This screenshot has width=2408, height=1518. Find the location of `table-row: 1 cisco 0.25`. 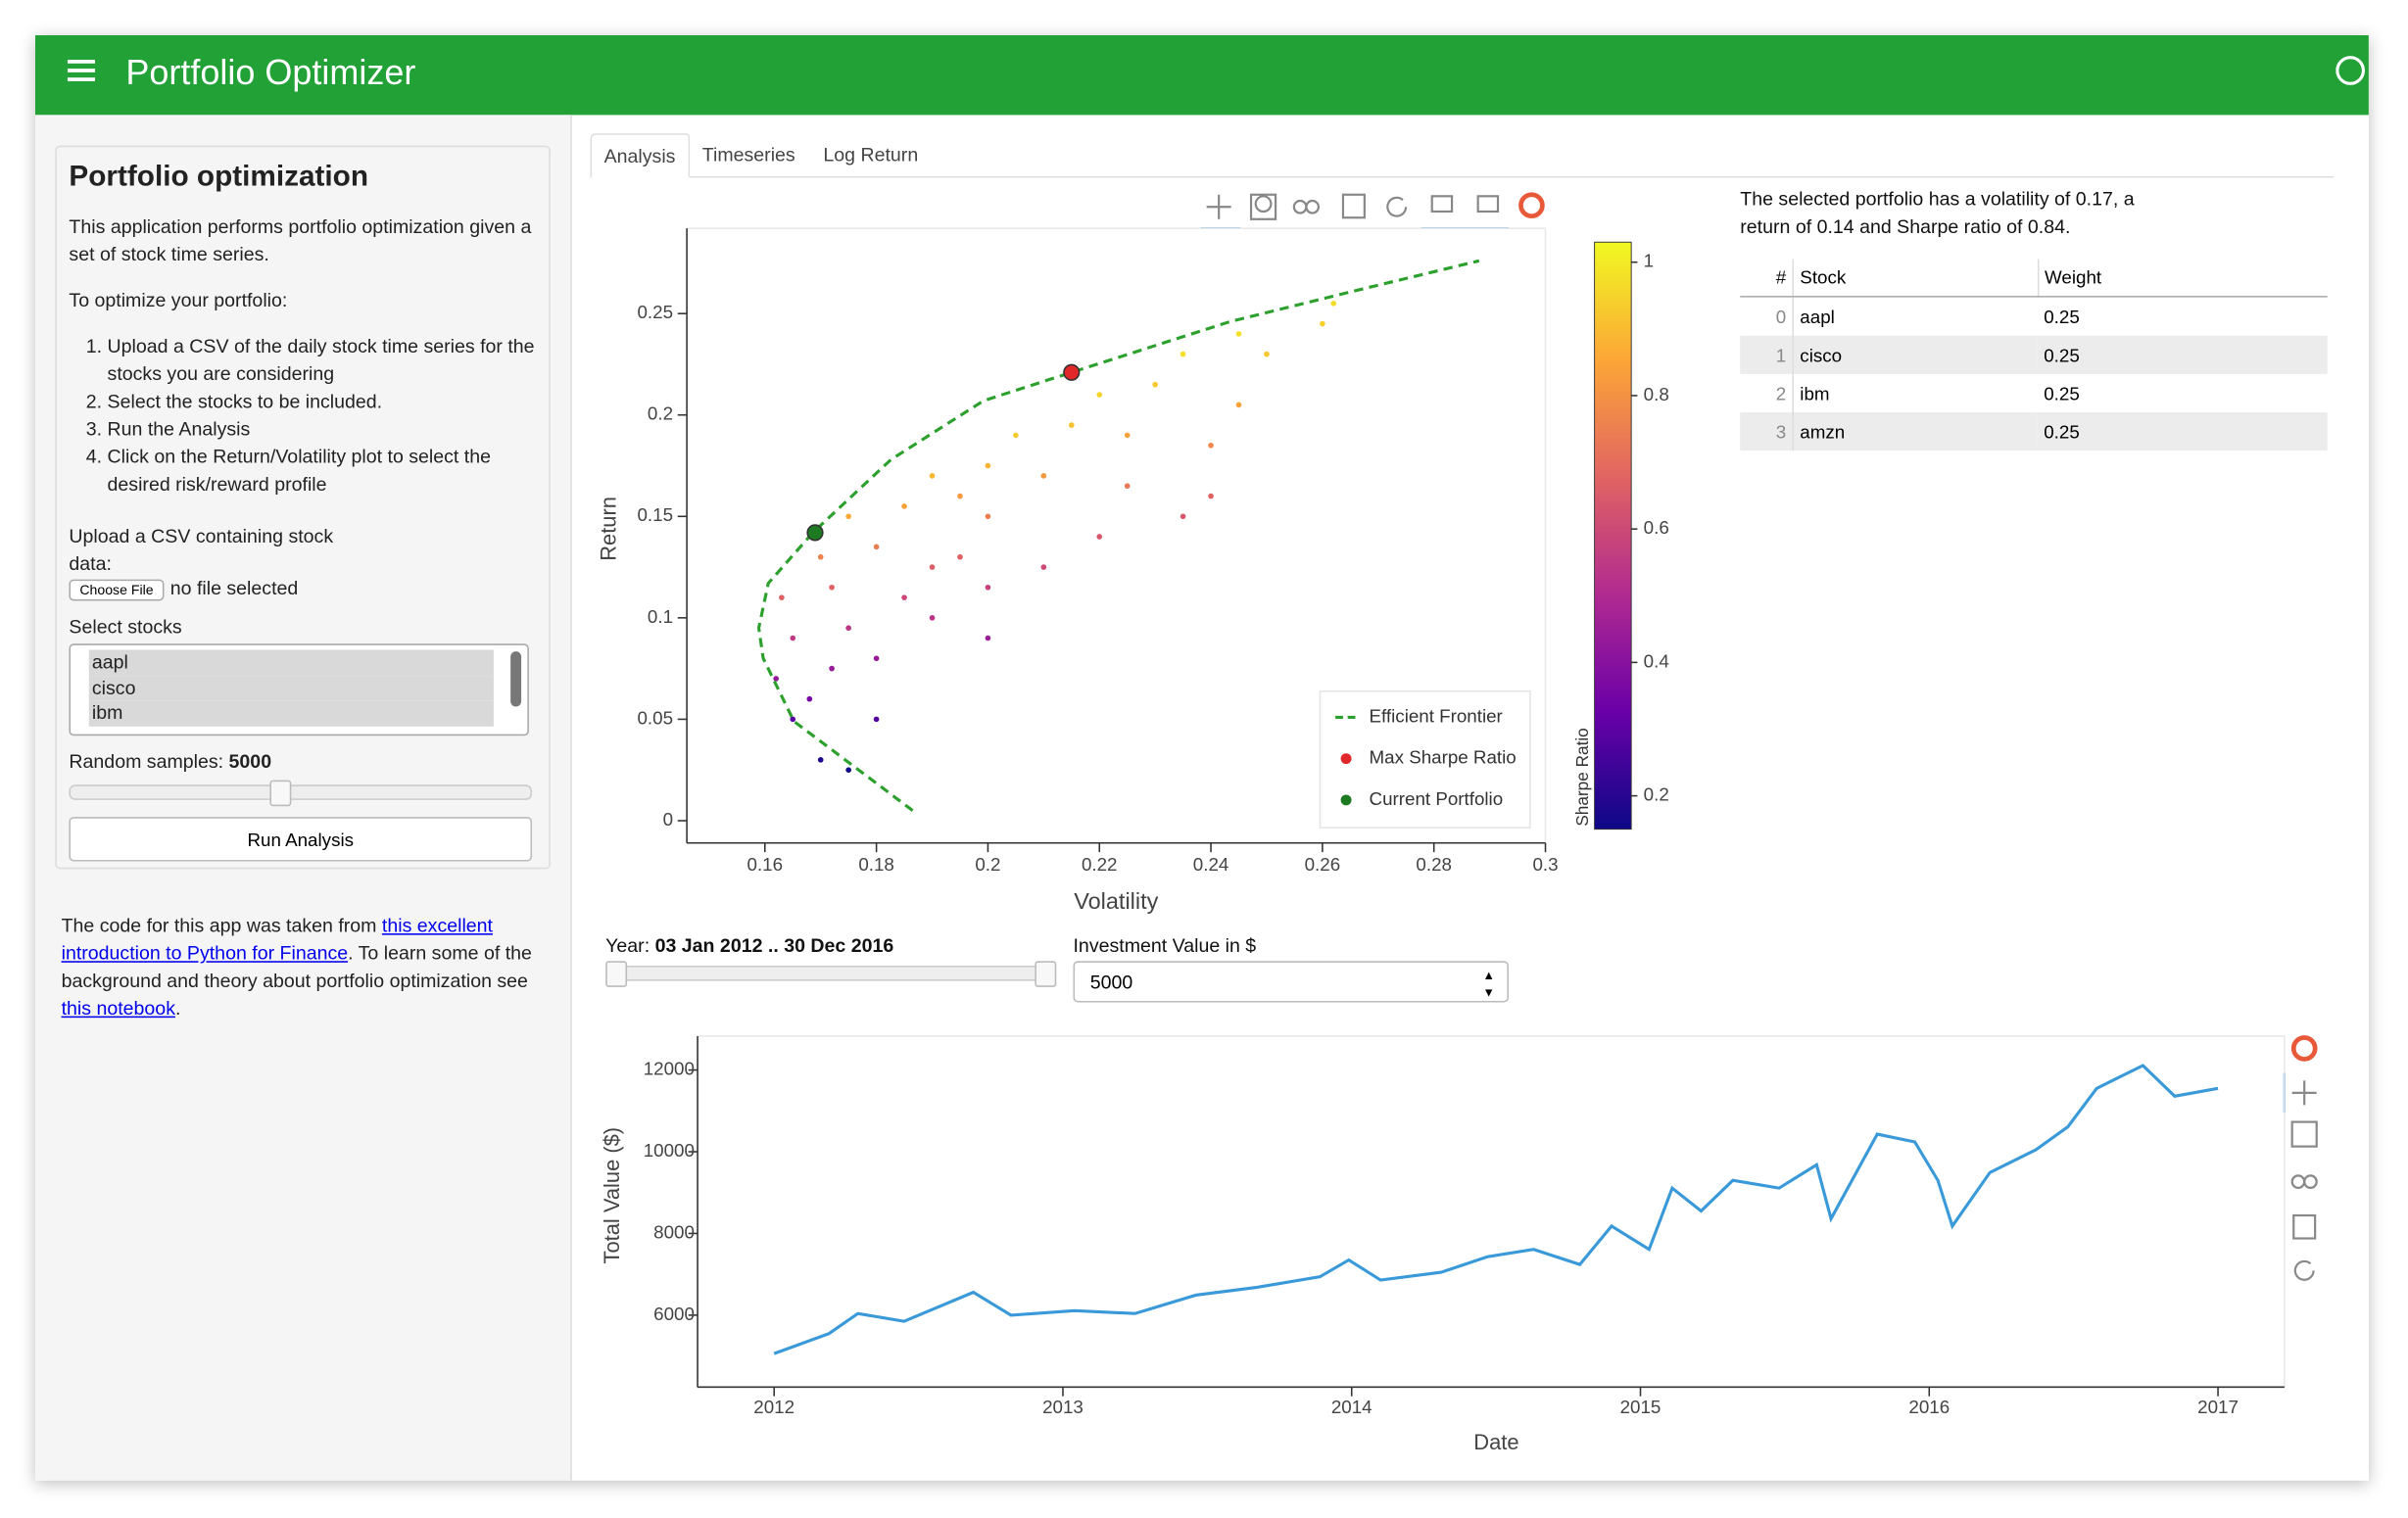

table-row: 1 cisco 0.25 is located at coordinates (2034, 354).